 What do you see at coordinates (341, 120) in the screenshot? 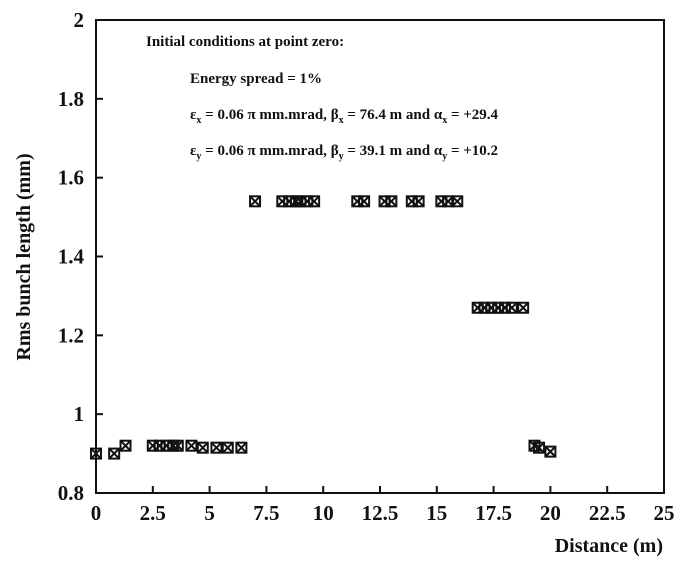
I see `beta-sub: x` at bounding box center [341, 120].